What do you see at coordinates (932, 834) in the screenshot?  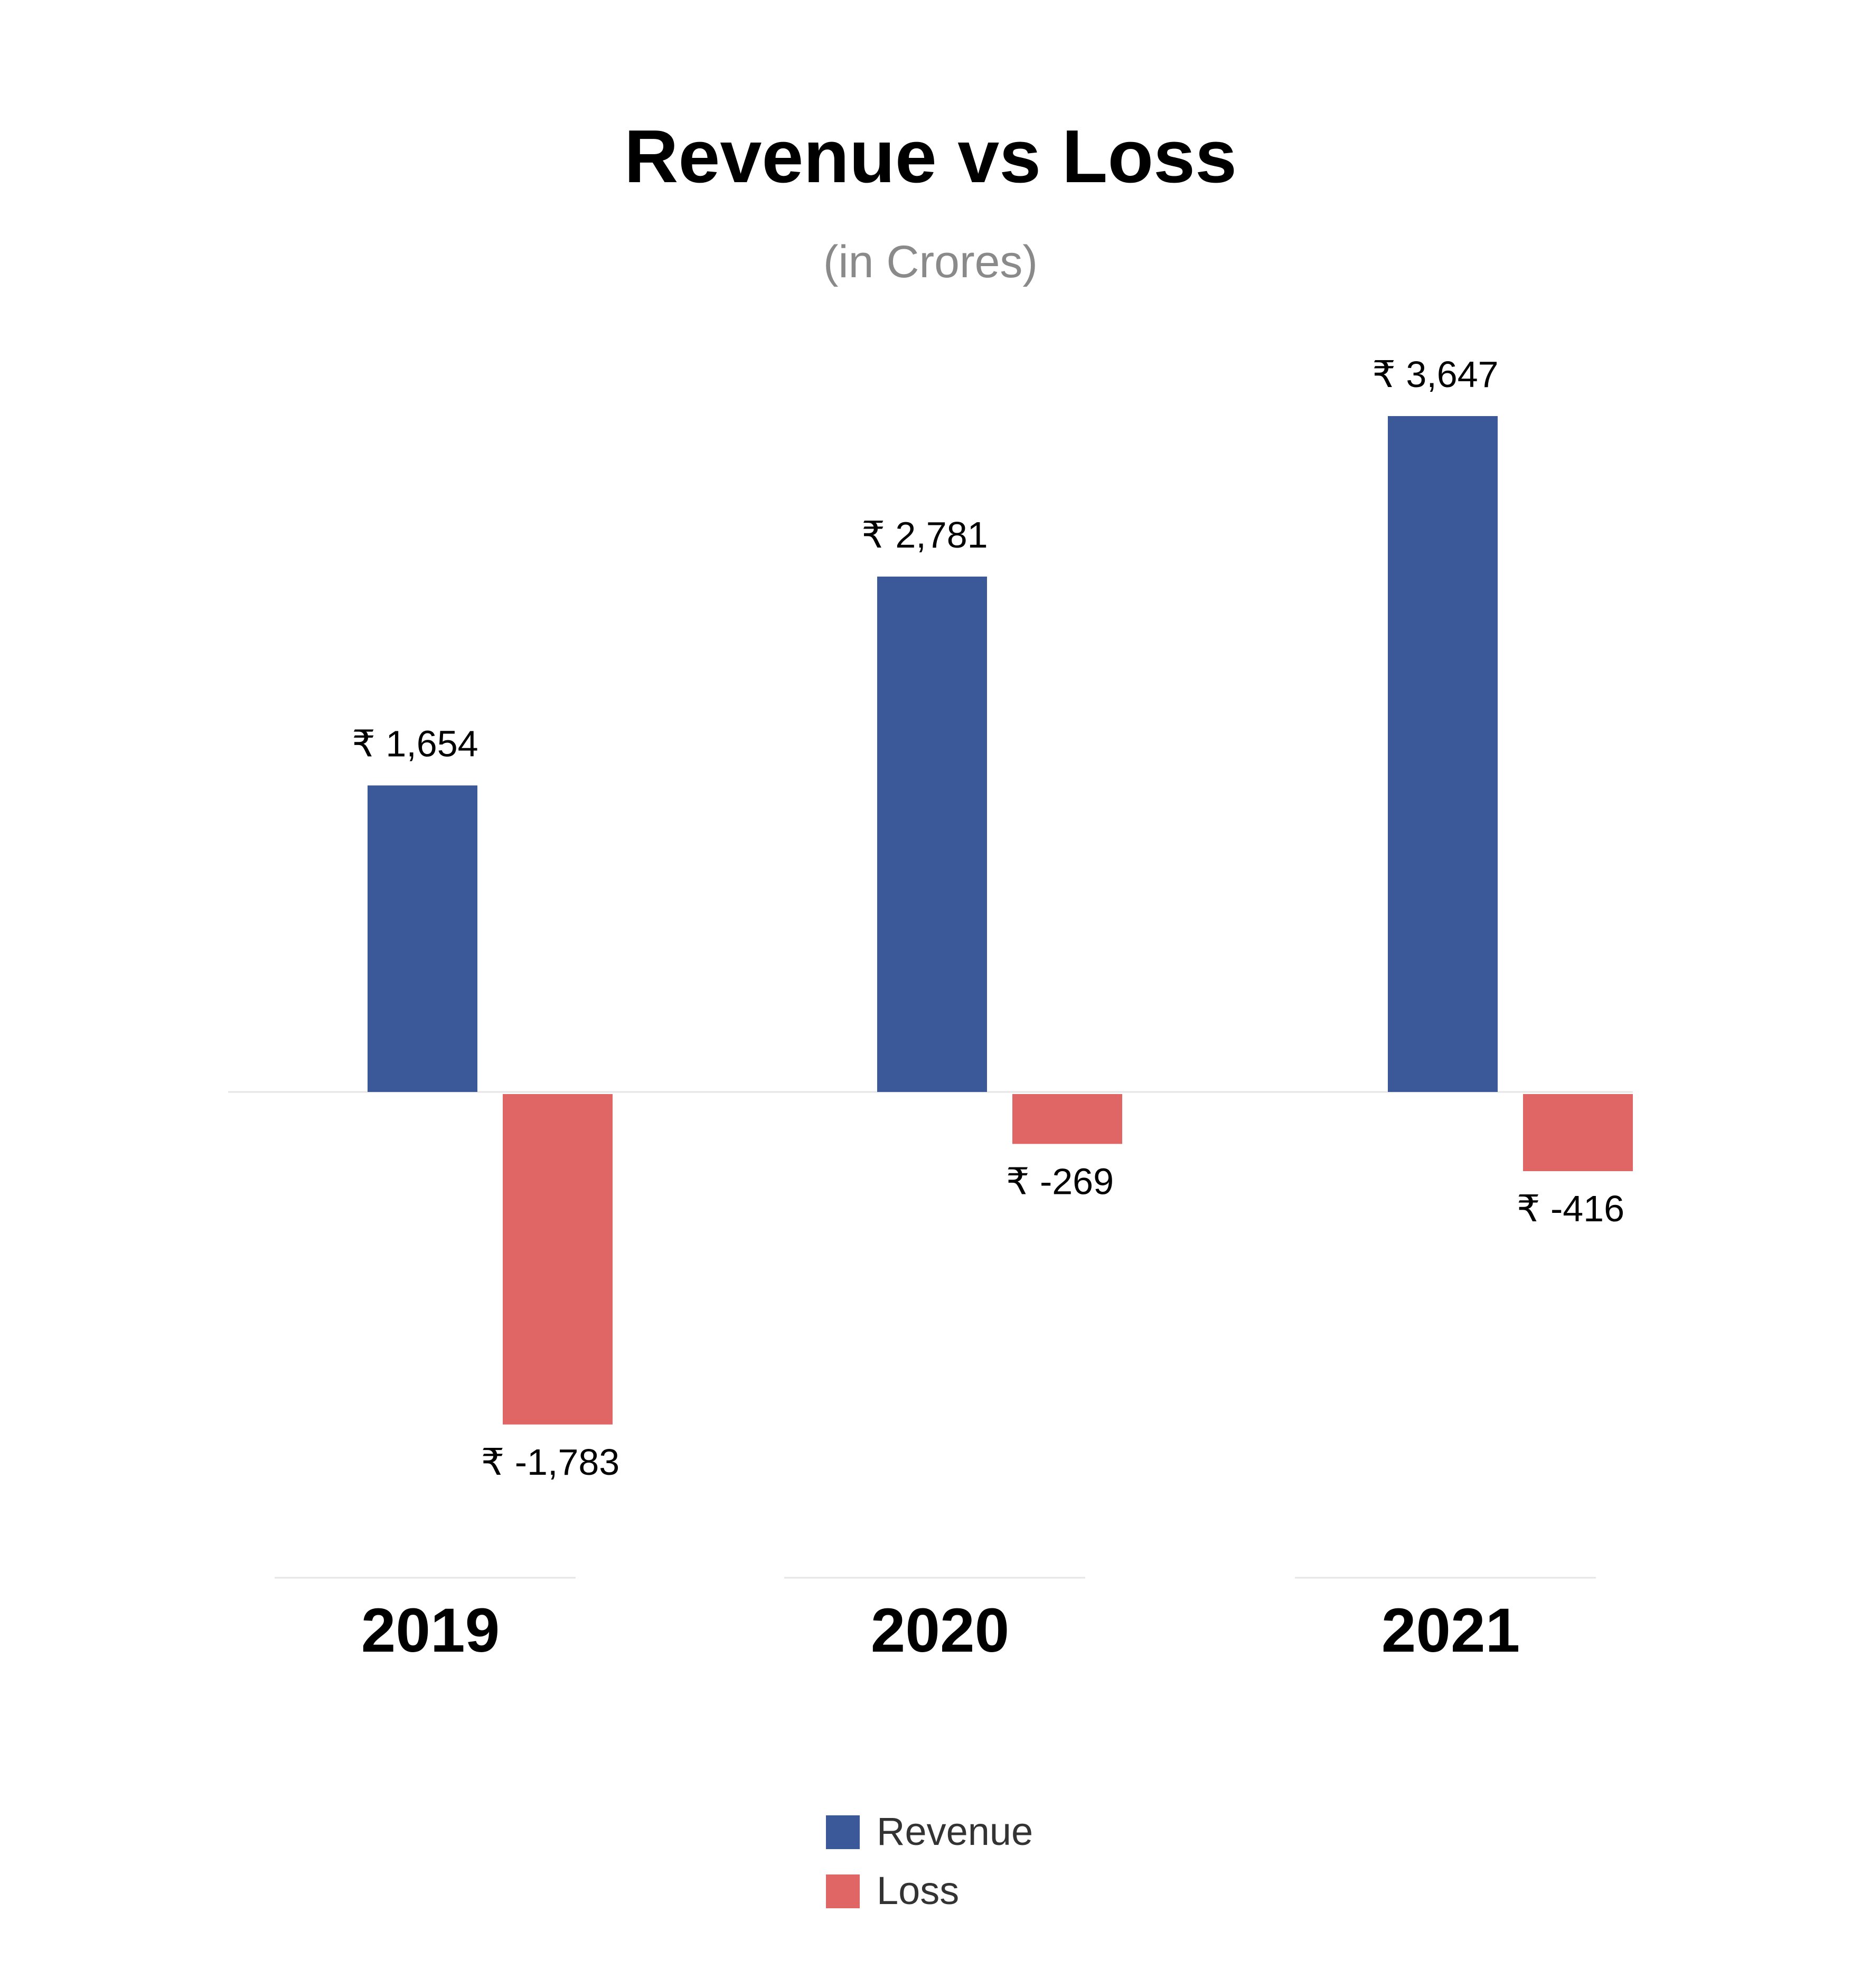 I see `revenue-bar-2020` at bounding box center [932, 834].